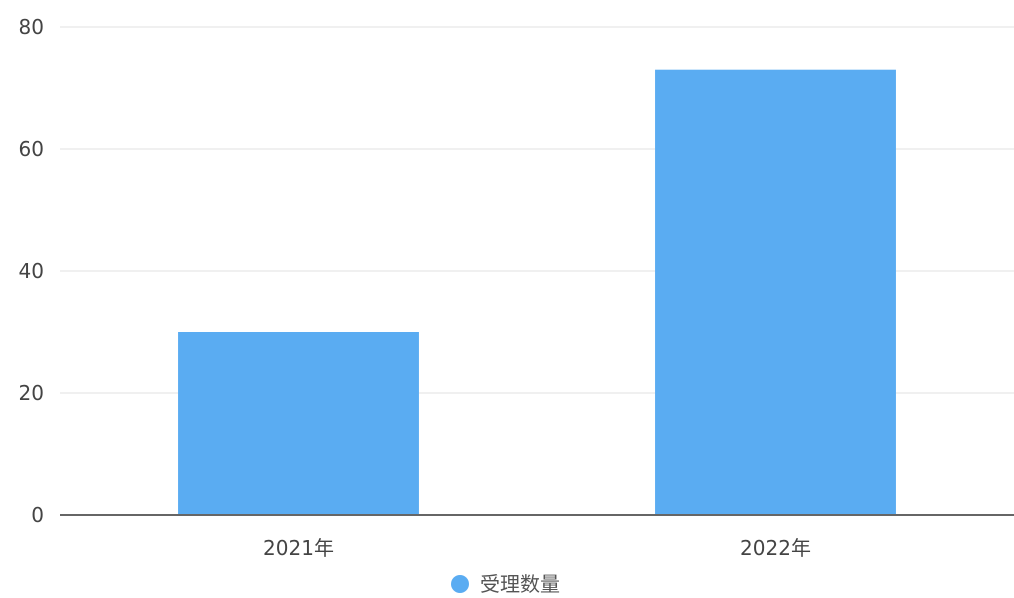 This screenshot has height=598, width=1014. I want to click on x-tick-label: 2021年, so click(298, 548).